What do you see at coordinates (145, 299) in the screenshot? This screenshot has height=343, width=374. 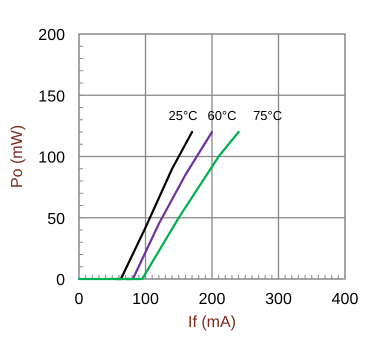 I see `x-tick-label: 100` at bounding box center [145, 299].